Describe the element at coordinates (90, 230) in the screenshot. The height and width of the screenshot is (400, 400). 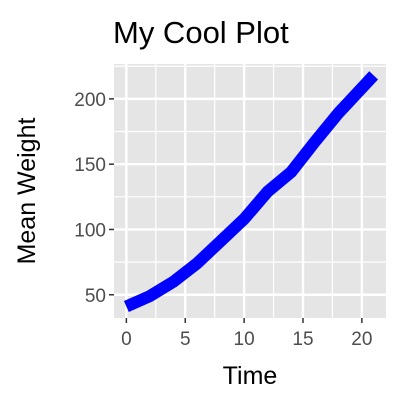
I see `y-tick-label: 100` at that location.